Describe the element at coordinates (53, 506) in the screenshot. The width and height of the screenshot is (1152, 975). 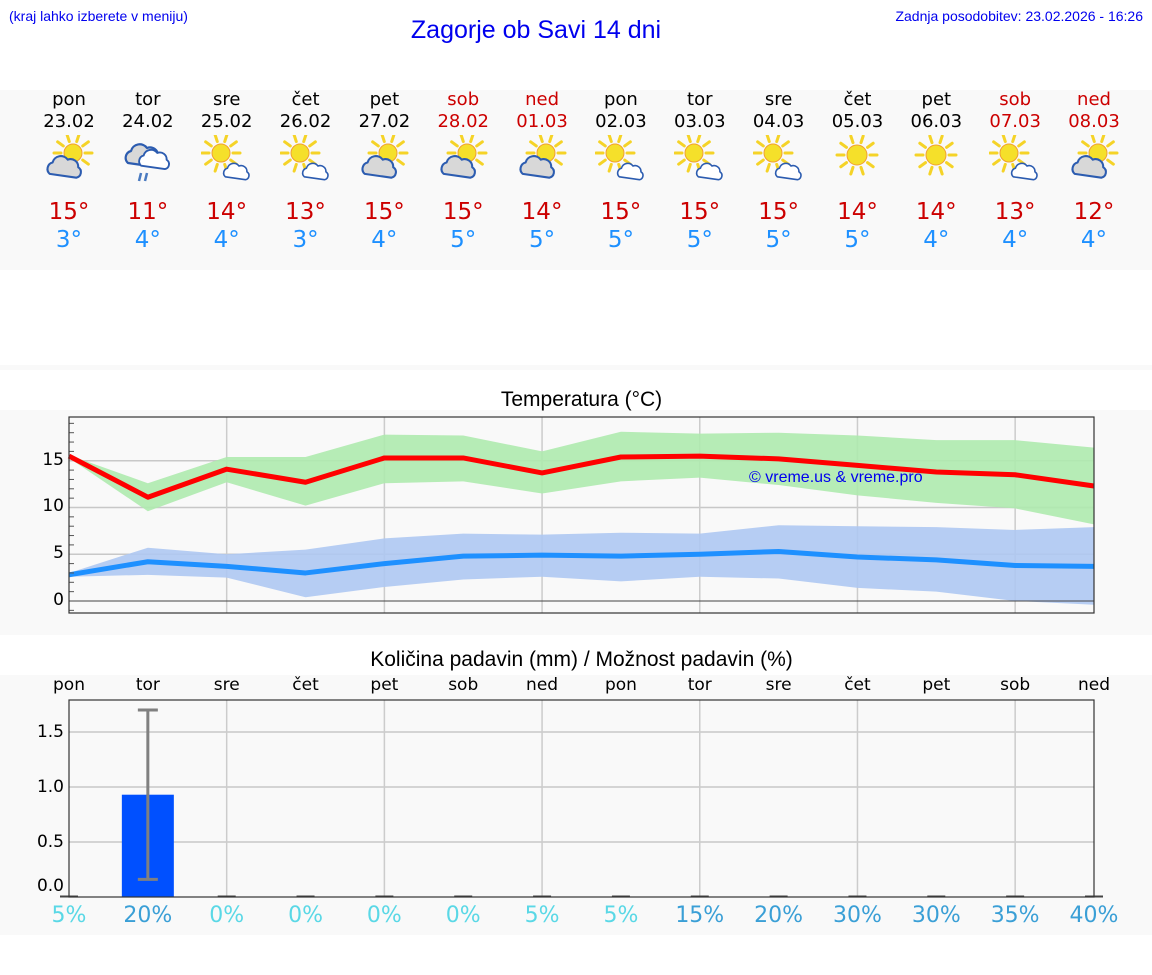
I see `temp-ytick: 10` at that location.